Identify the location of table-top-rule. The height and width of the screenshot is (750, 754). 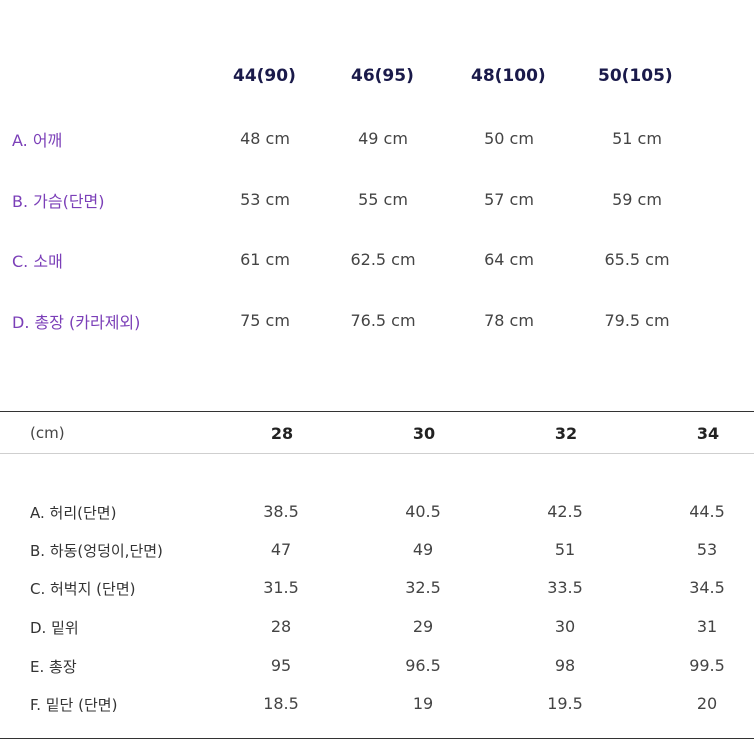
(377, 411).